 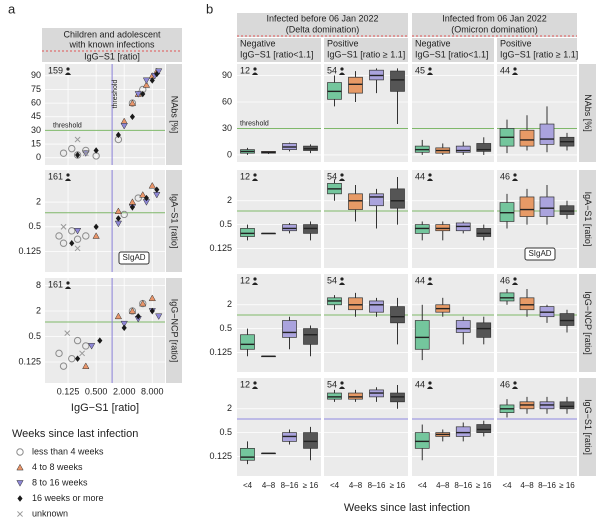 I want to click on row-label: IgG−NCP [ratio], so click(x=175, y=331).